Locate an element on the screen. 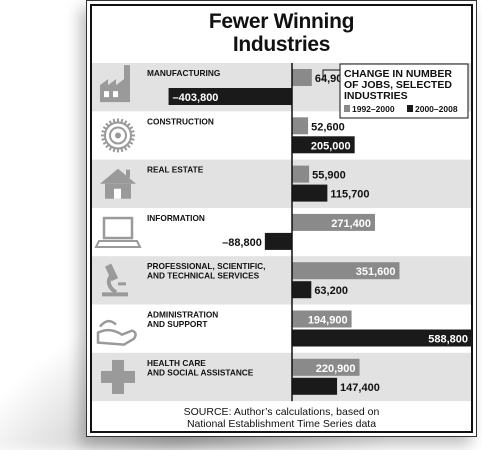  legend-label-1992-2000: 1992–2000 is located at coordinates (373, 109).